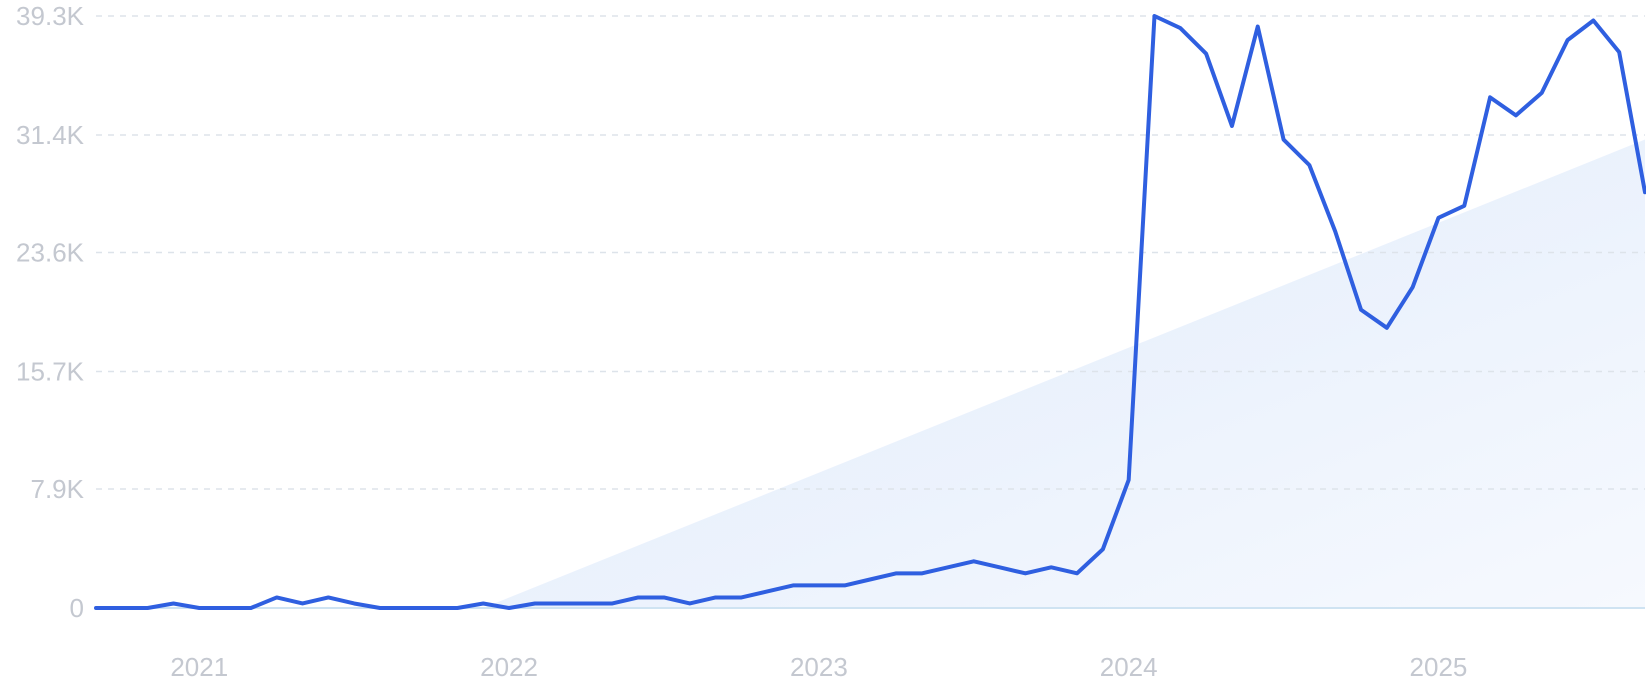  I want to click on x-axis-ticks: 2021 2022 2023 2024 2025, so click(818, 667).